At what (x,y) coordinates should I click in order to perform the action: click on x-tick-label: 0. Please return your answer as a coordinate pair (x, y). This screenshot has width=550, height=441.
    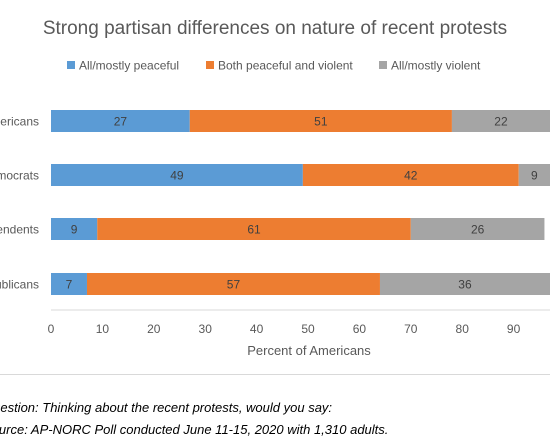
    Looking at the image, I should click on (51, 329).